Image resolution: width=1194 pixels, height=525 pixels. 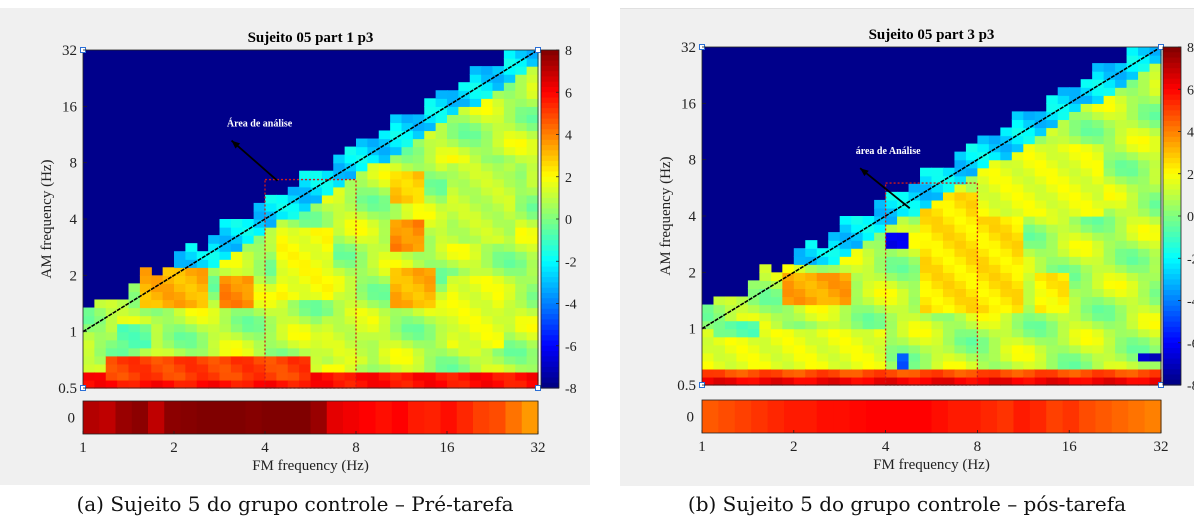 What do you see at coordinates (932, 35) in the screenshot?
I see `chart-title: Sujeito 05 part 3 p3` at bounding box center [932, 35].